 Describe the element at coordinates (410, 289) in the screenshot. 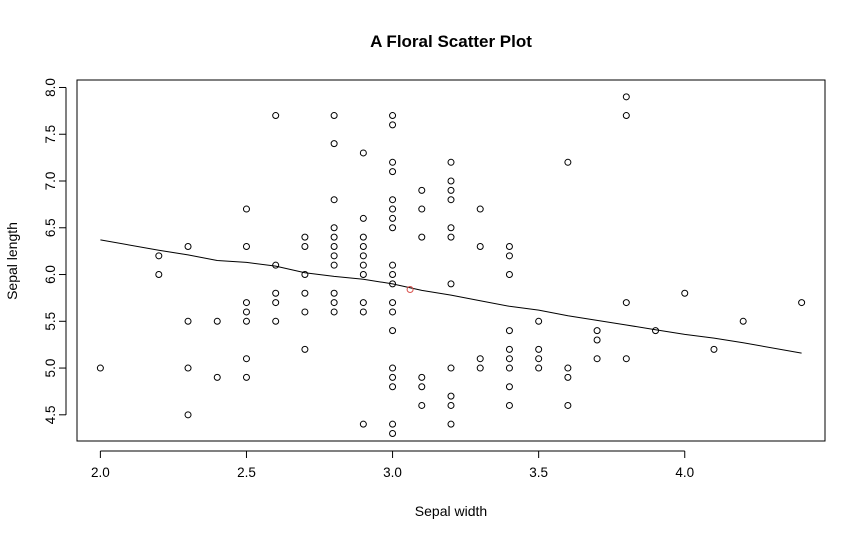

I see `highlight-point` at that location.